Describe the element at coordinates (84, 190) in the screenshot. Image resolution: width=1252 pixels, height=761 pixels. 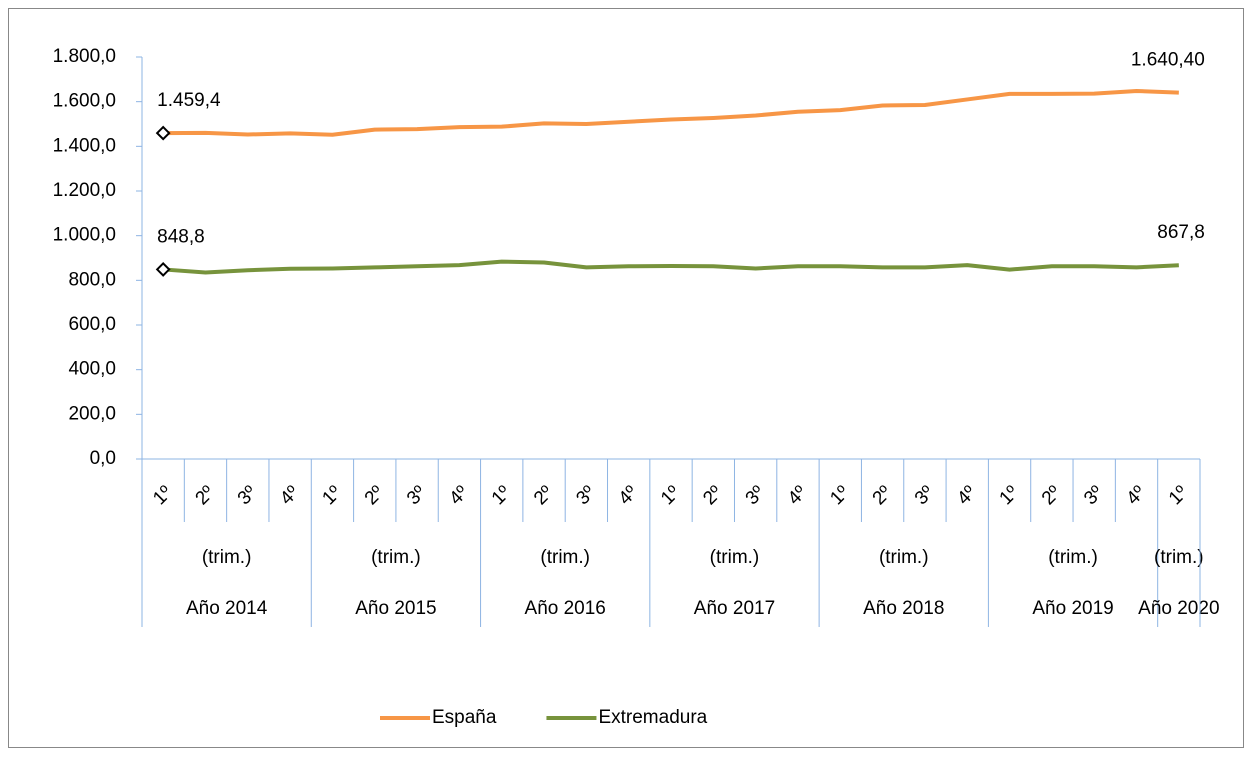
I see `y-tick-label: 1.200,0` at that location.